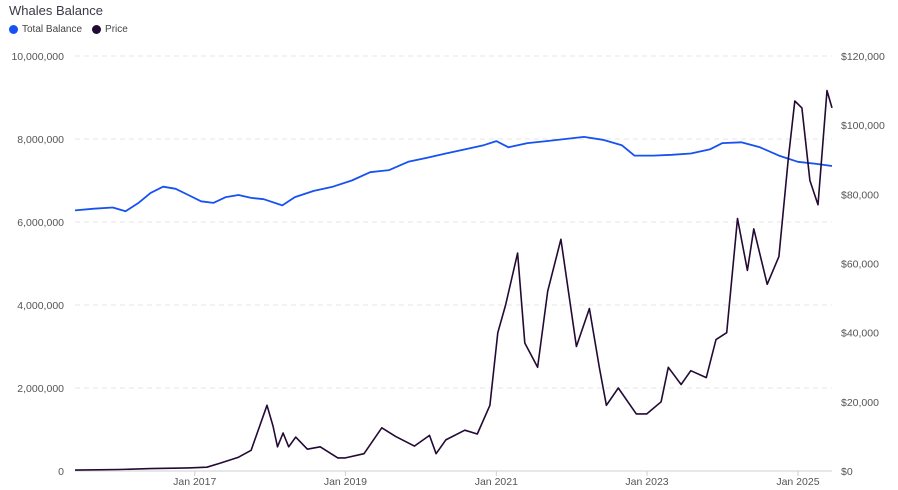 This screenshot has height=490, width=898. I want to click on chart-title: Whales Balance, so click(56, 10).